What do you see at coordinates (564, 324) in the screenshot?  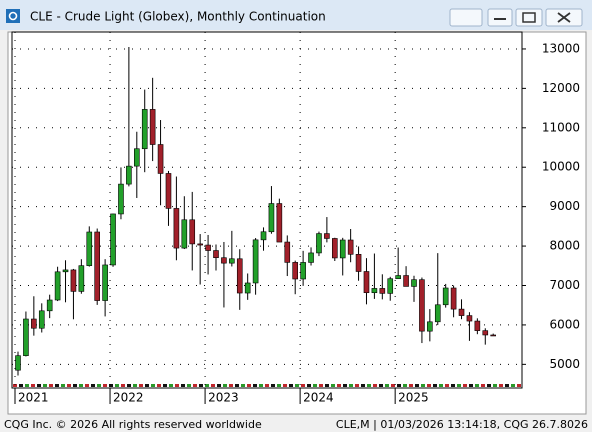 I see `y-tick-label: 6000` at bounding box center [564, 324].